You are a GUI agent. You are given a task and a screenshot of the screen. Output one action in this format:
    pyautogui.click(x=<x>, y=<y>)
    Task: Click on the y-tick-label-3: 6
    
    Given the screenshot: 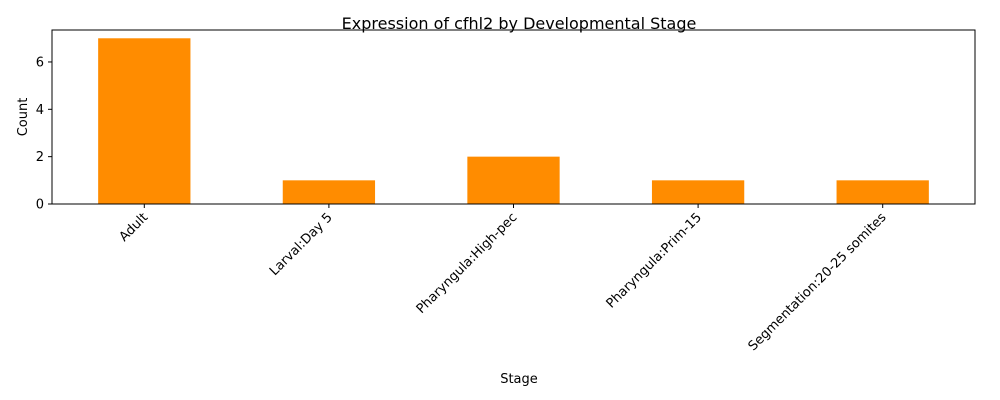 What is the action you would take?
    pyautogui.click(x=40, y=62)
    